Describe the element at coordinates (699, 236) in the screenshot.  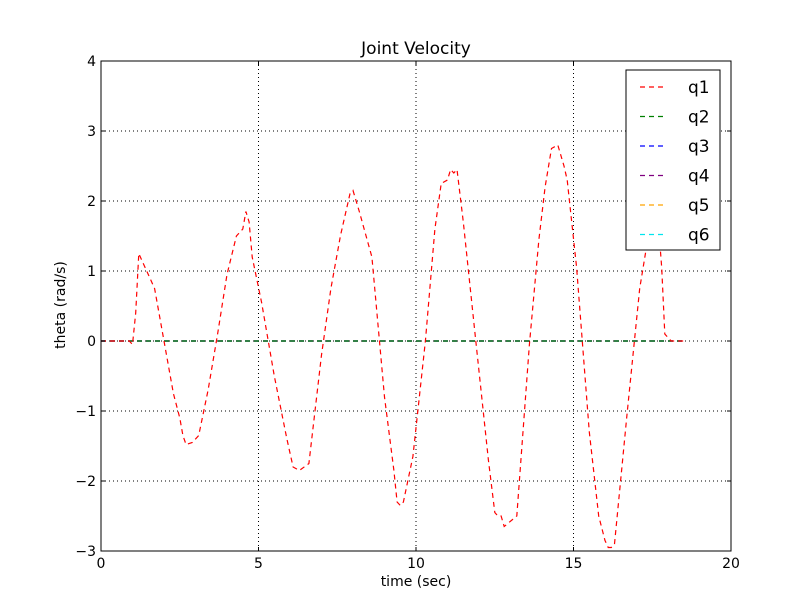
I see `legend-label-q6: q6` at that location.